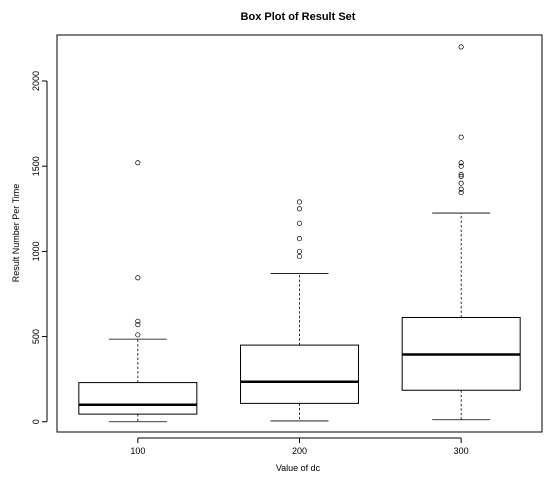 Image resolution: width=550 pixels, height=478 pixels. What do you see at coordinates (36, 81) in the screenshot?
I see `y-tick-label: 2000` at bounding box center [36, 81].